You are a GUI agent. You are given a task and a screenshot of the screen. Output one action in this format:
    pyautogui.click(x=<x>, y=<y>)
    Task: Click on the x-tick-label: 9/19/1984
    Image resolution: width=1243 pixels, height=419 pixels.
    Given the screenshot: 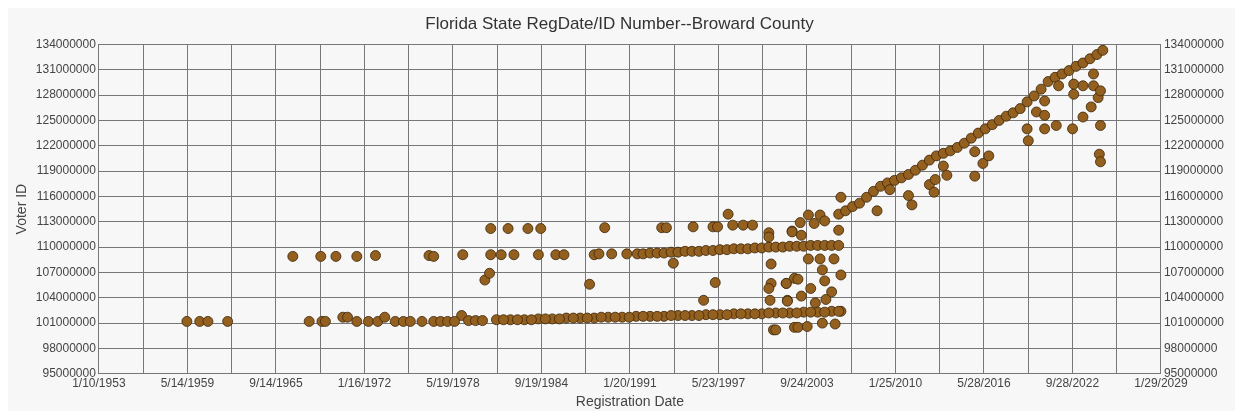 What is the action you would take?
    pyautogui.click(x=541, y=383)
    